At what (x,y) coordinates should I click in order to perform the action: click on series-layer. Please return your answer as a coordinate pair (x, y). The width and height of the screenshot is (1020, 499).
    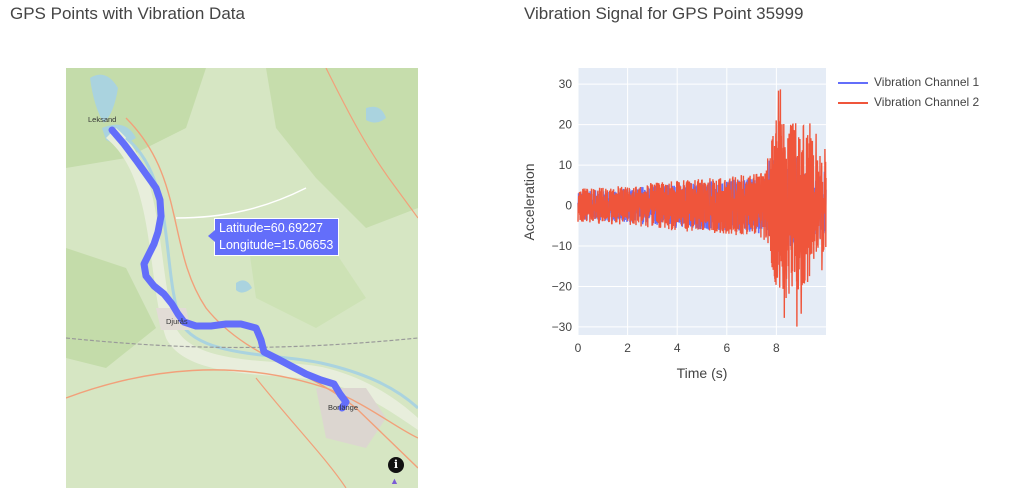
    Looking at the image, I should click on (702, 208).